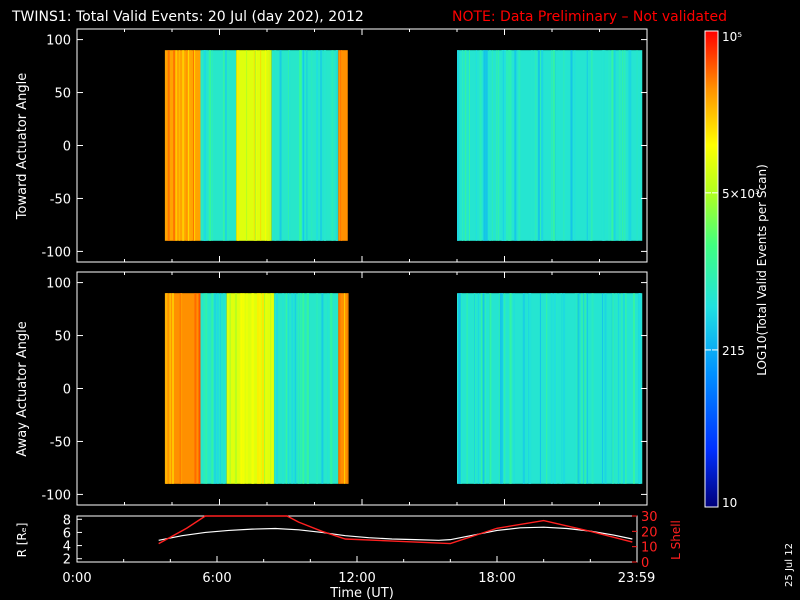  I want to click on r-series-line, so click(395, 533).